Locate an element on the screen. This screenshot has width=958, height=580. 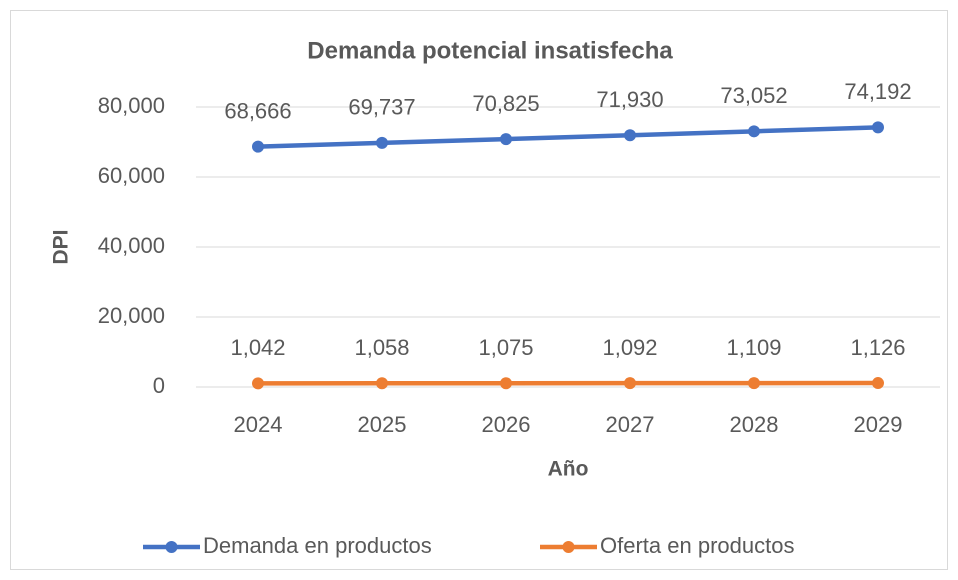
y-tick-label: 20,000 is located at coordinates (131, 315).